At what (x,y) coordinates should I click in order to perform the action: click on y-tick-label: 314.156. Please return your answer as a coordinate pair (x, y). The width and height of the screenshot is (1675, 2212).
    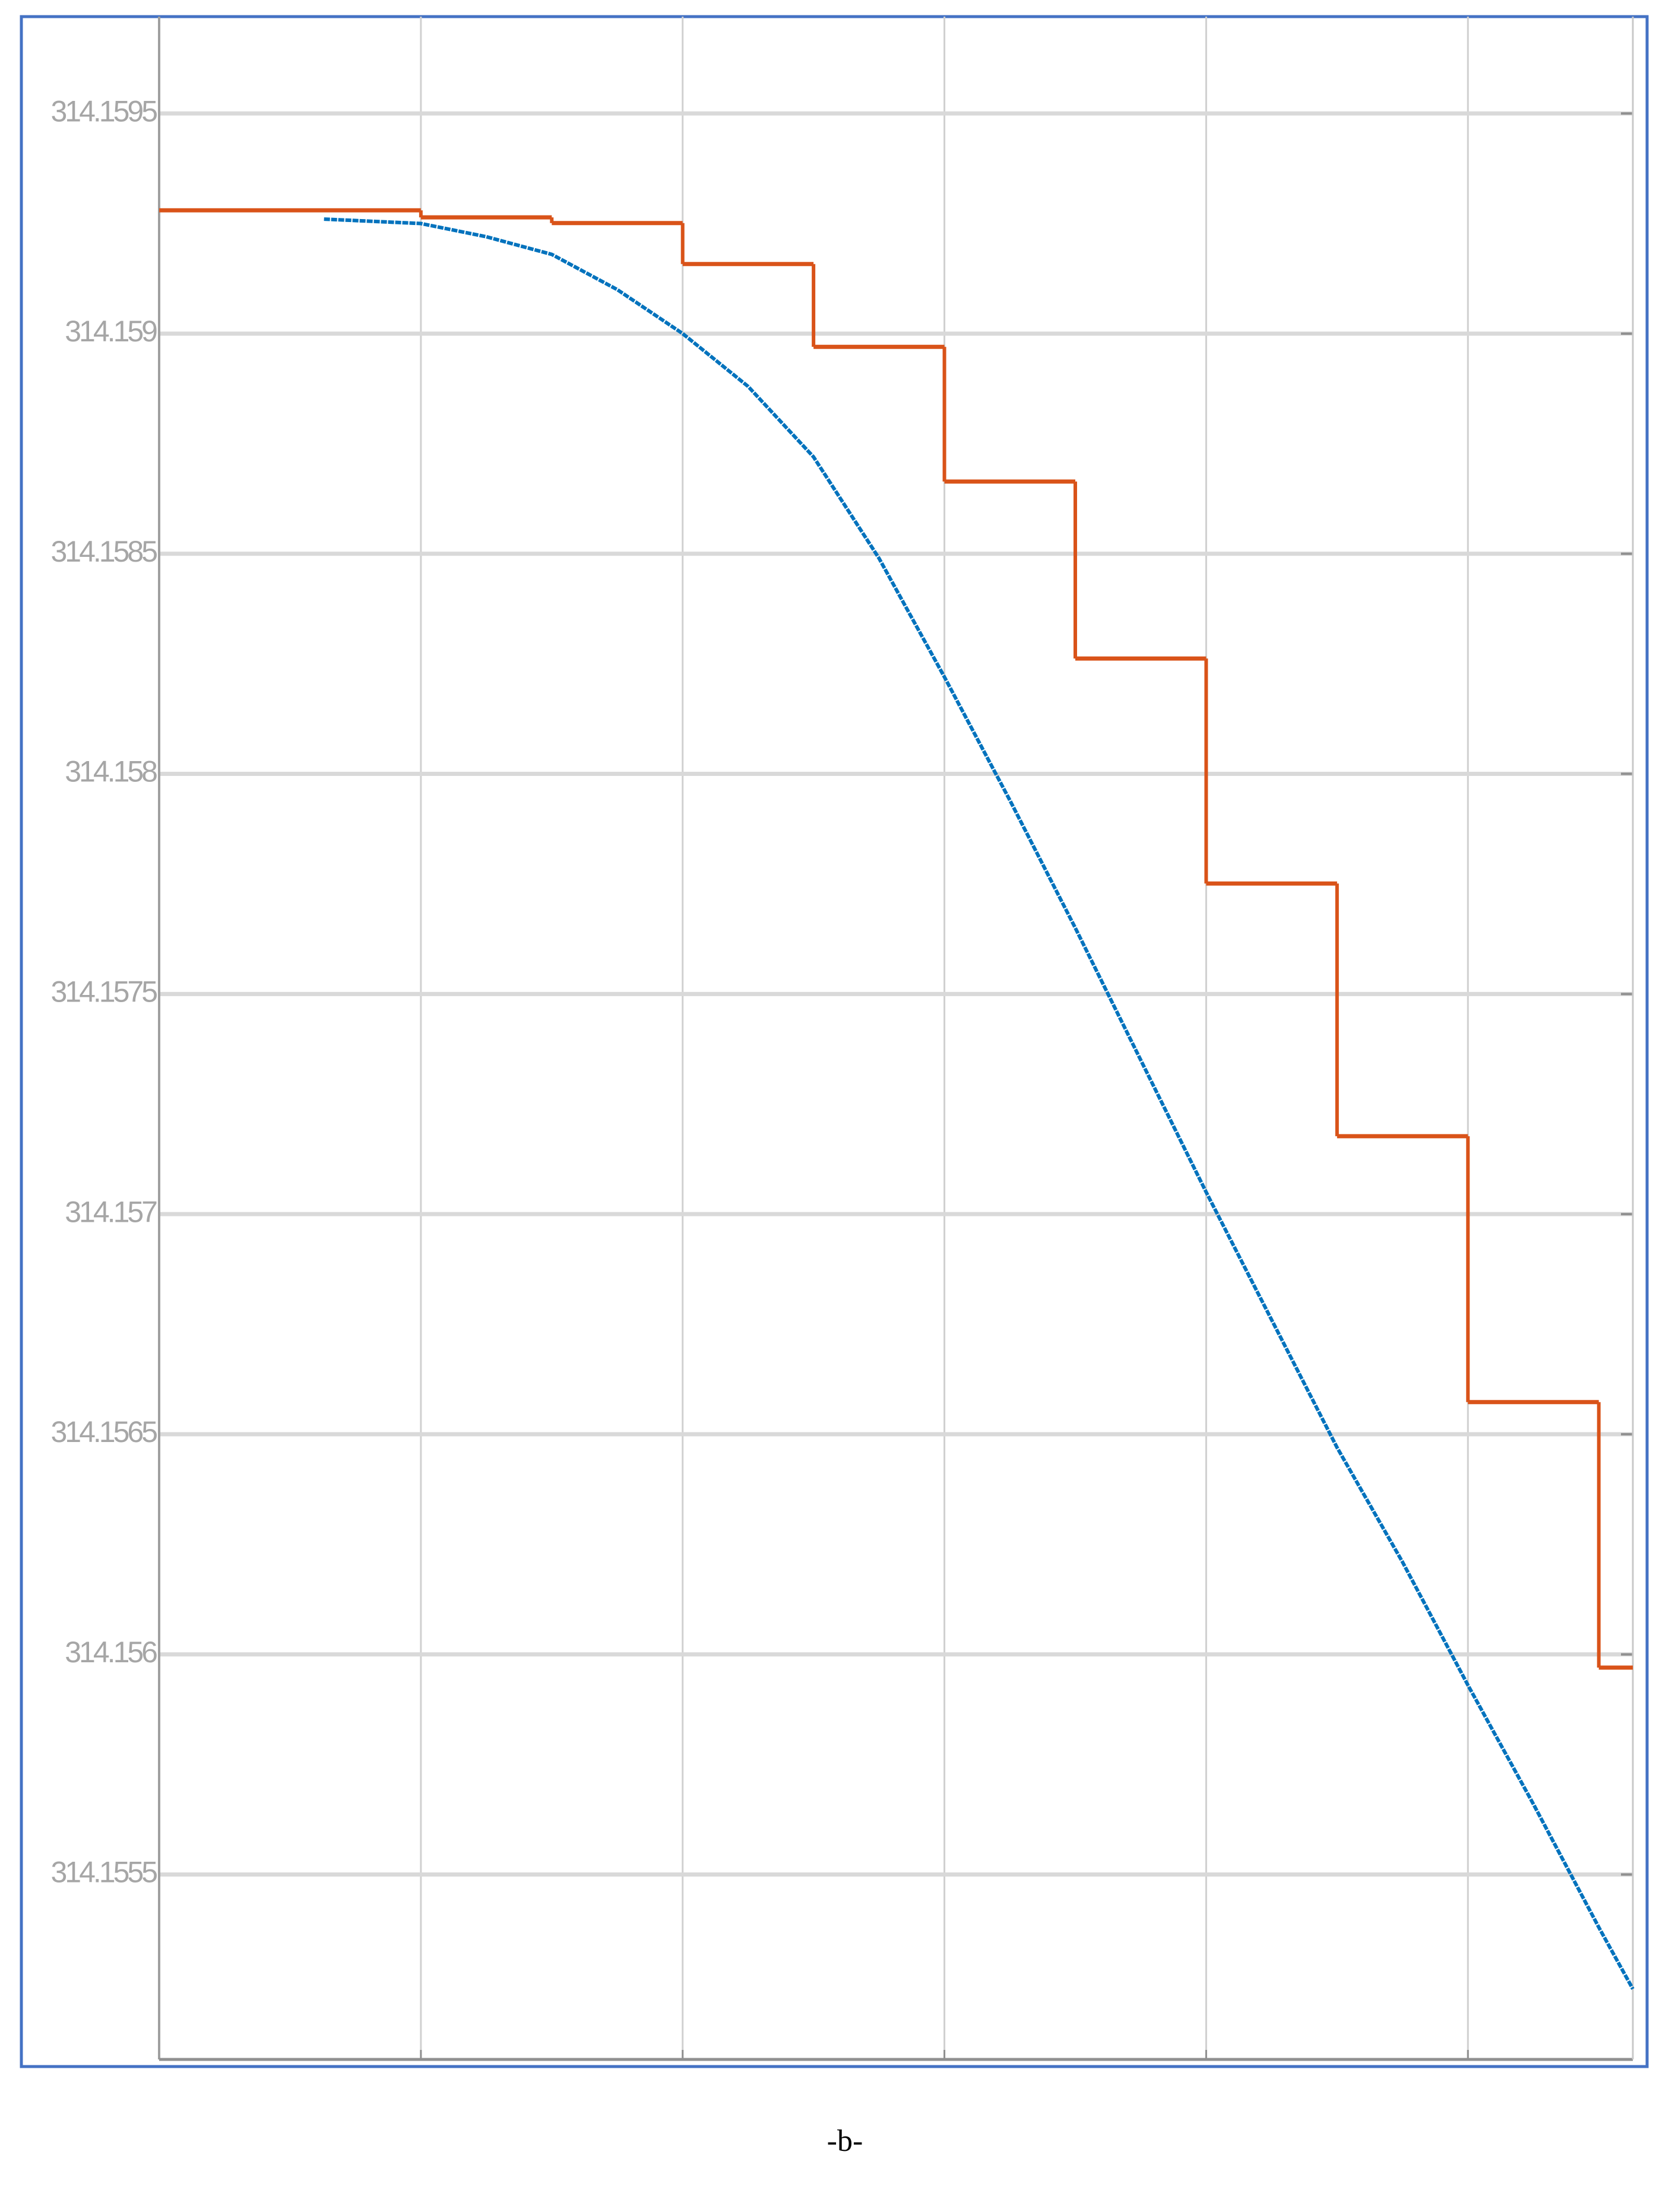
    Looking at the image, I should click on (111, 1652).